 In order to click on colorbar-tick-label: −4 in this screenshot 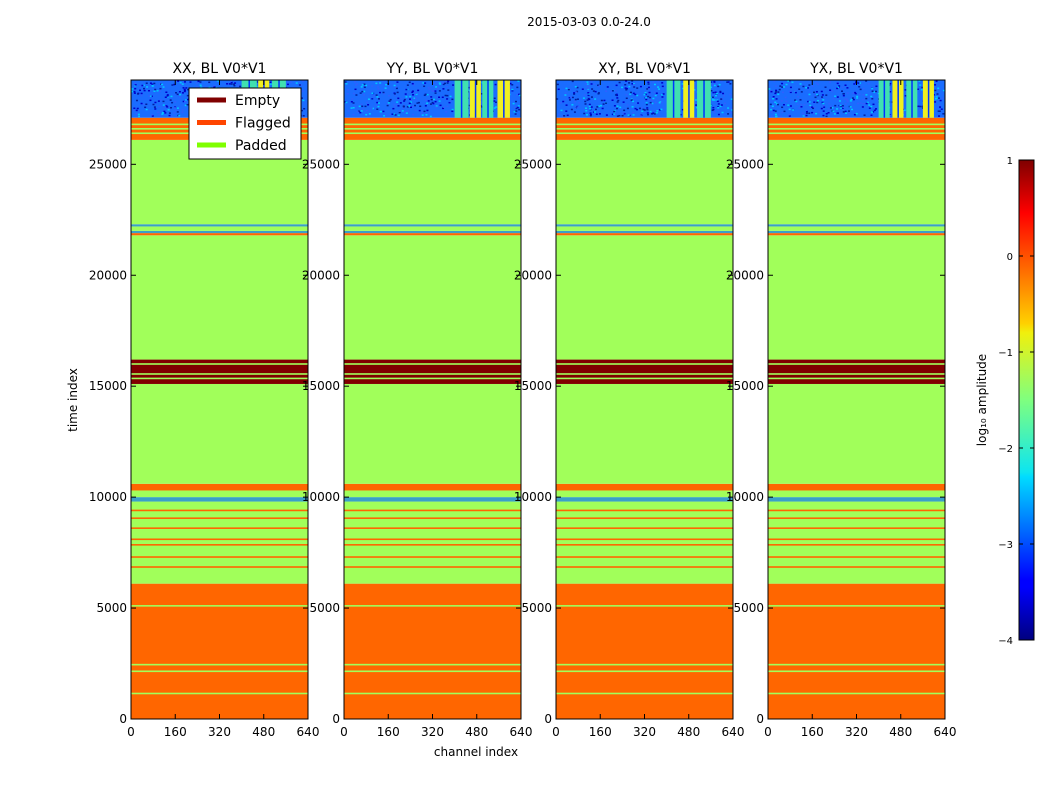, I will do `click(1005, 641)`.